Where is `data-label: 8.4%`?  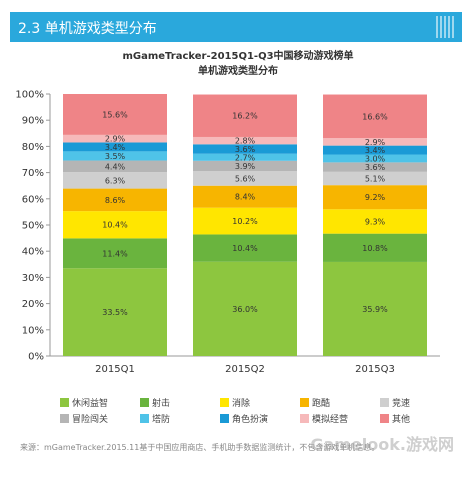 data-label: 8.4% is located at coordinates (245, 197).